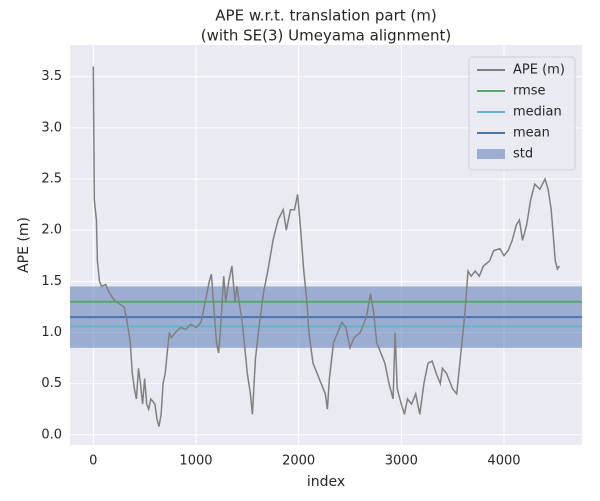 The image size is (600, 501). What do you see at coordinates (93, 461) in the screenshot?
I see `x-tick-label: 0` at bounding box center [93, 461].